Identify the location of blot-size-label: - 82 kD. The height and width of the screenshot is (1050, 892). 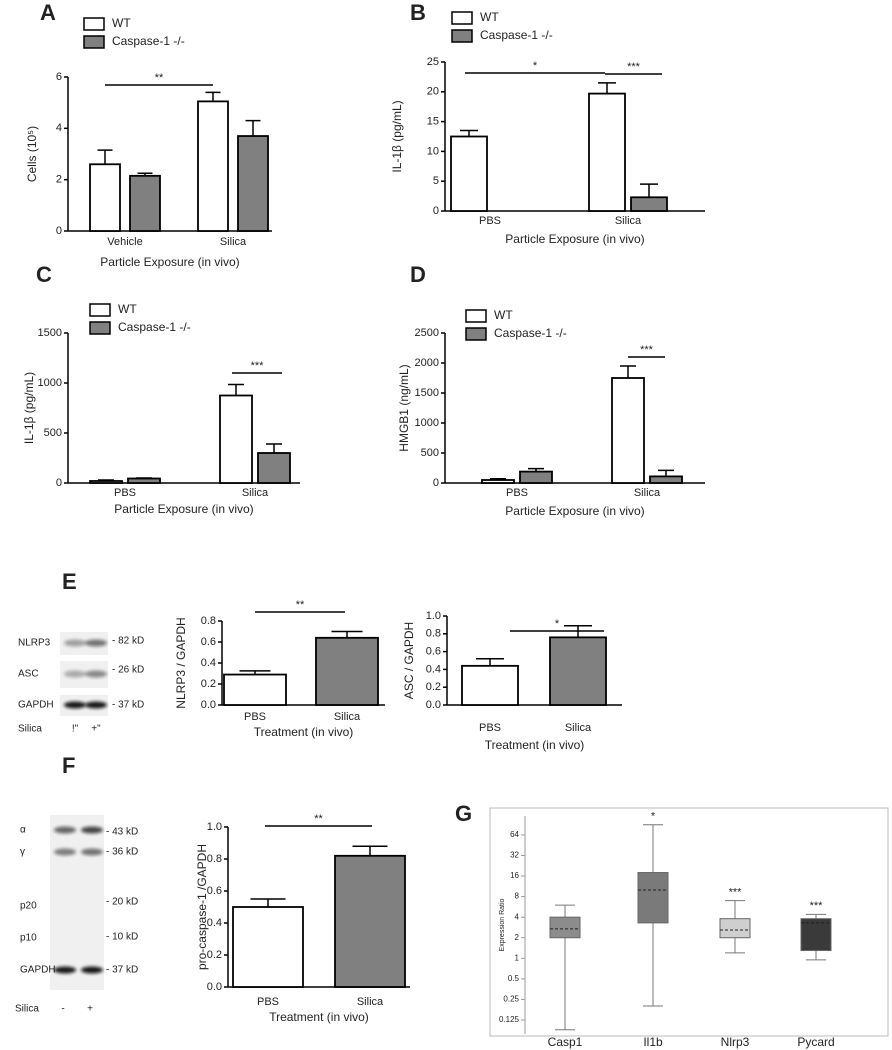
(128, 641).